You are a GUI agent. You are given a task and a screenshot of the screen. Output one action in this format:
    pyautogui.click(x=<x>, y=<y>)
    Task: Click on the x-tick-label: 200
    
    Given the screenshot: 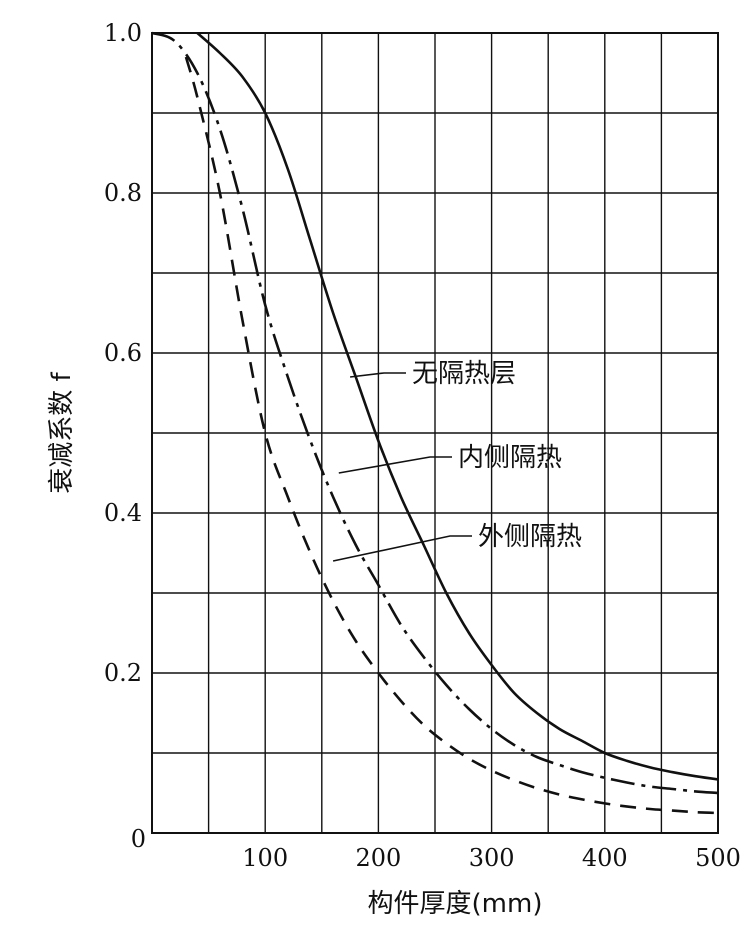 What is the action you would take?
    pyautogui.click(x=378, y=858)
    